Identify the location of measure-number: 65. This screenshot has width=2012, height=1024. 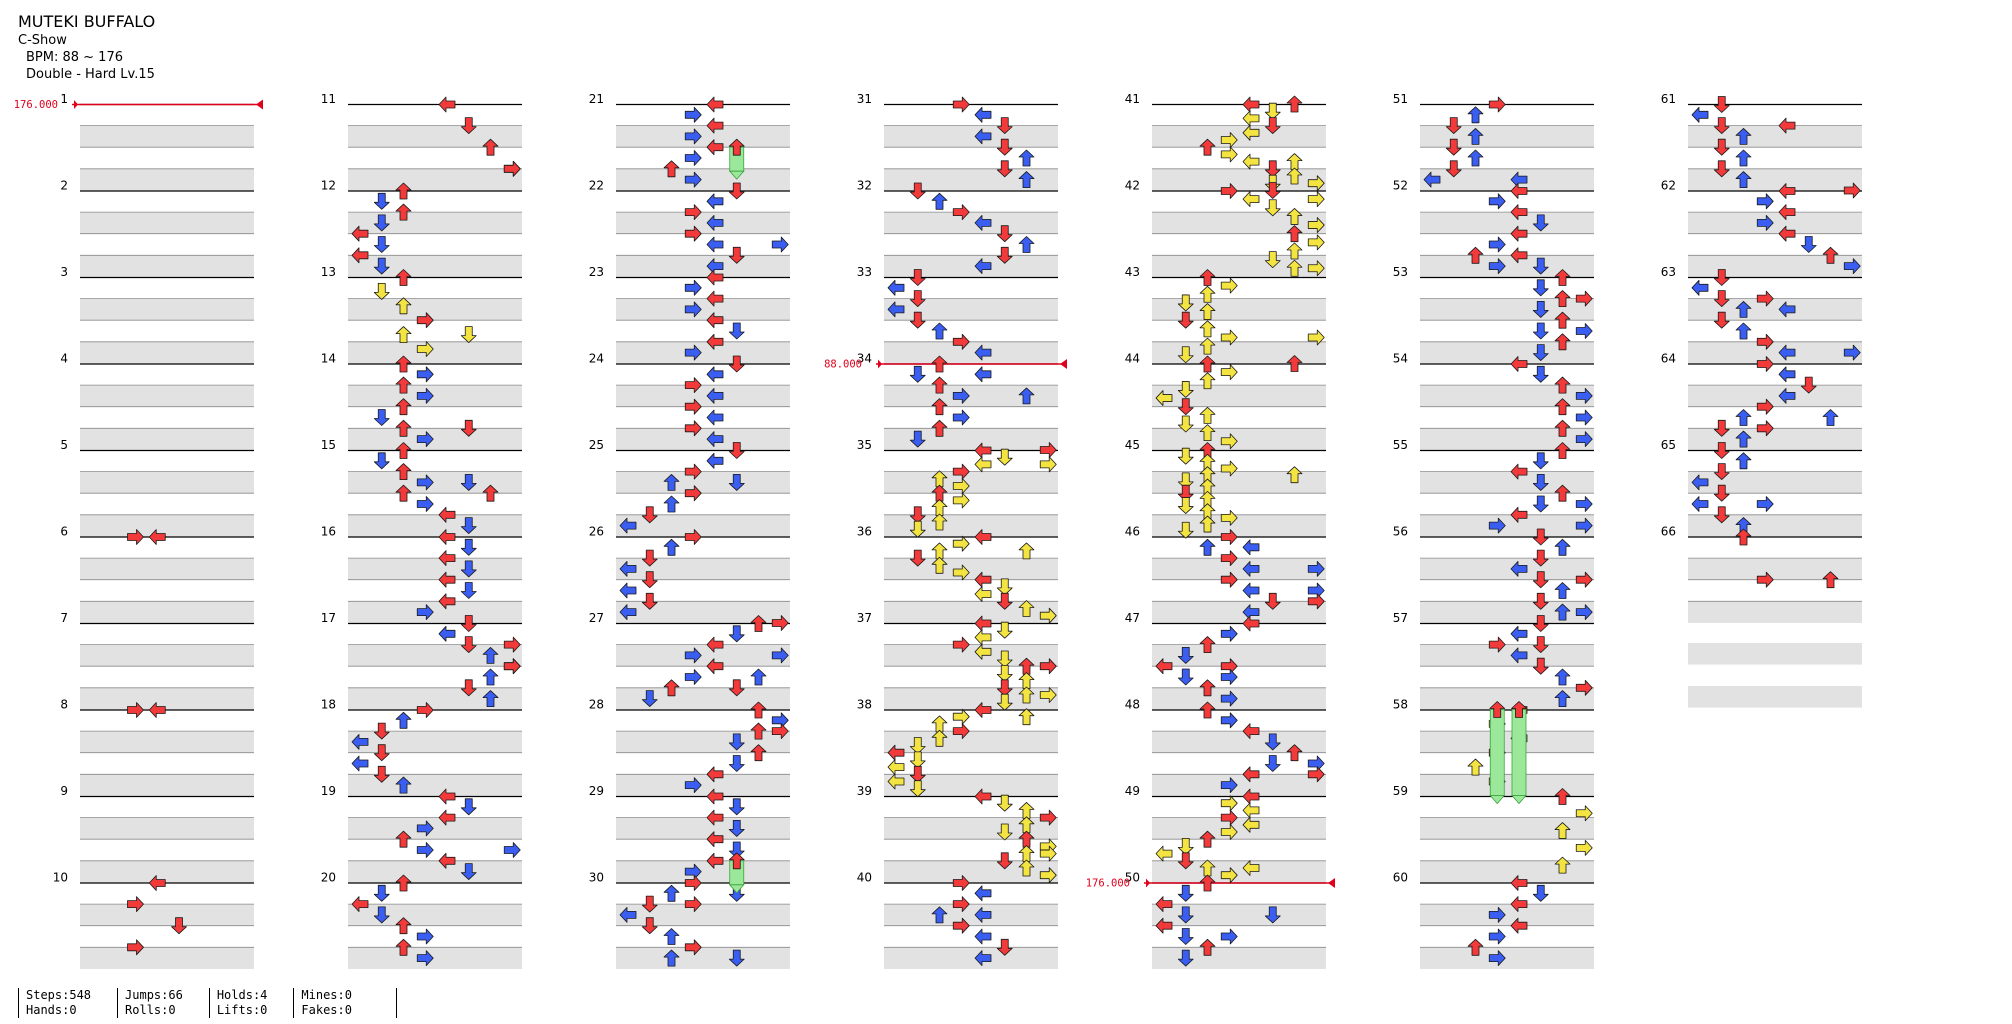
(1668, 445).